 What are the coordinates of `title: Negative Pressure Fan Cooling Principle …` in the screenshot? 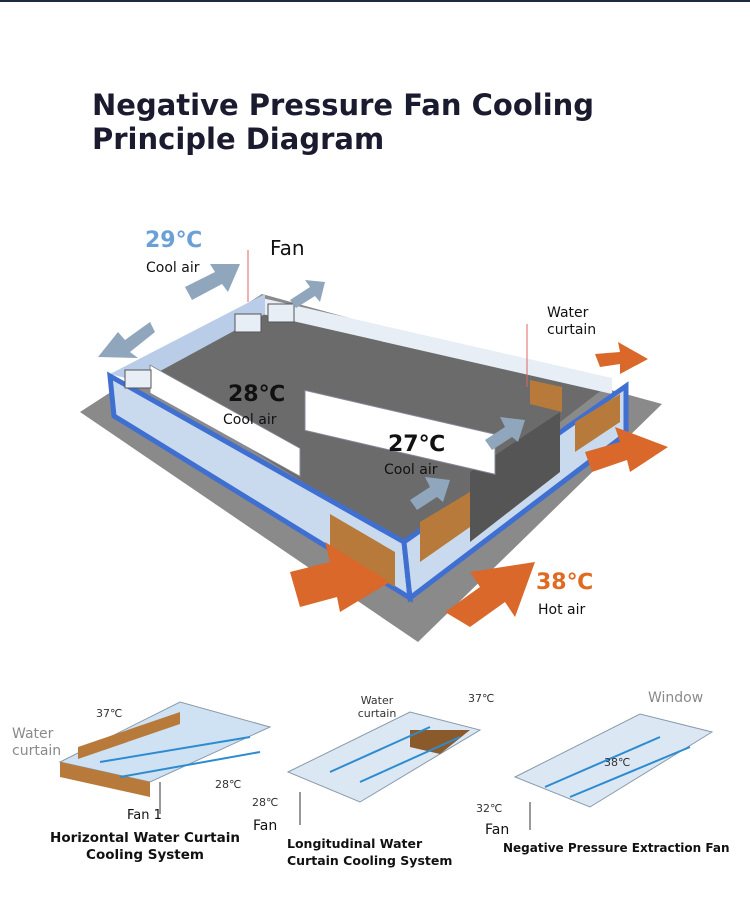 It's located at (343, 122).